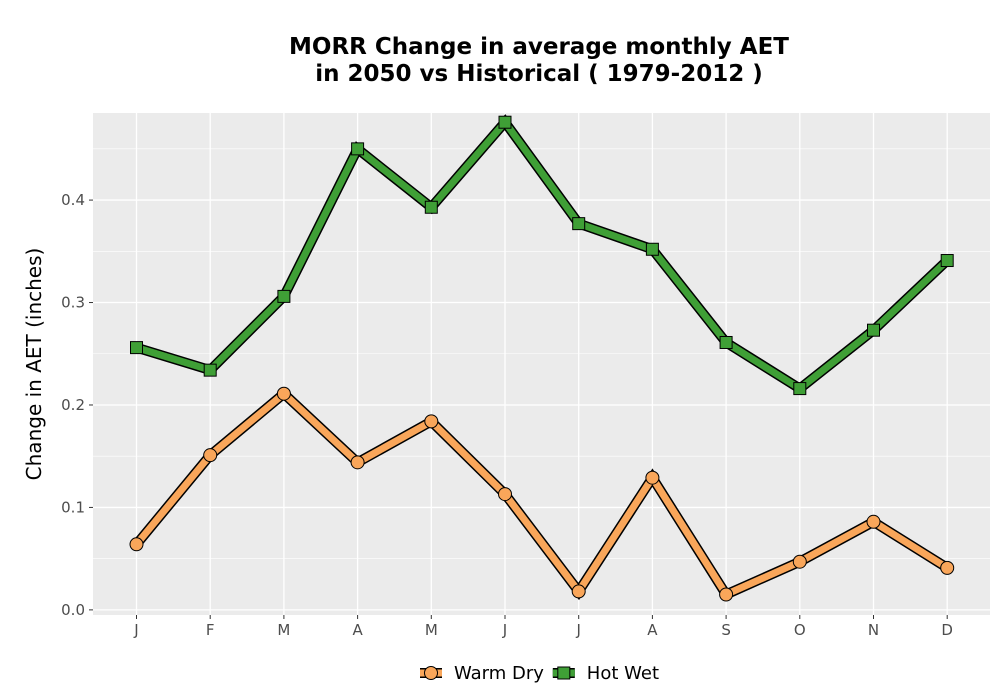 The width and height of the screenshot is (1000, 700). I want to click on x-tick-label: S, so click(726, 630).